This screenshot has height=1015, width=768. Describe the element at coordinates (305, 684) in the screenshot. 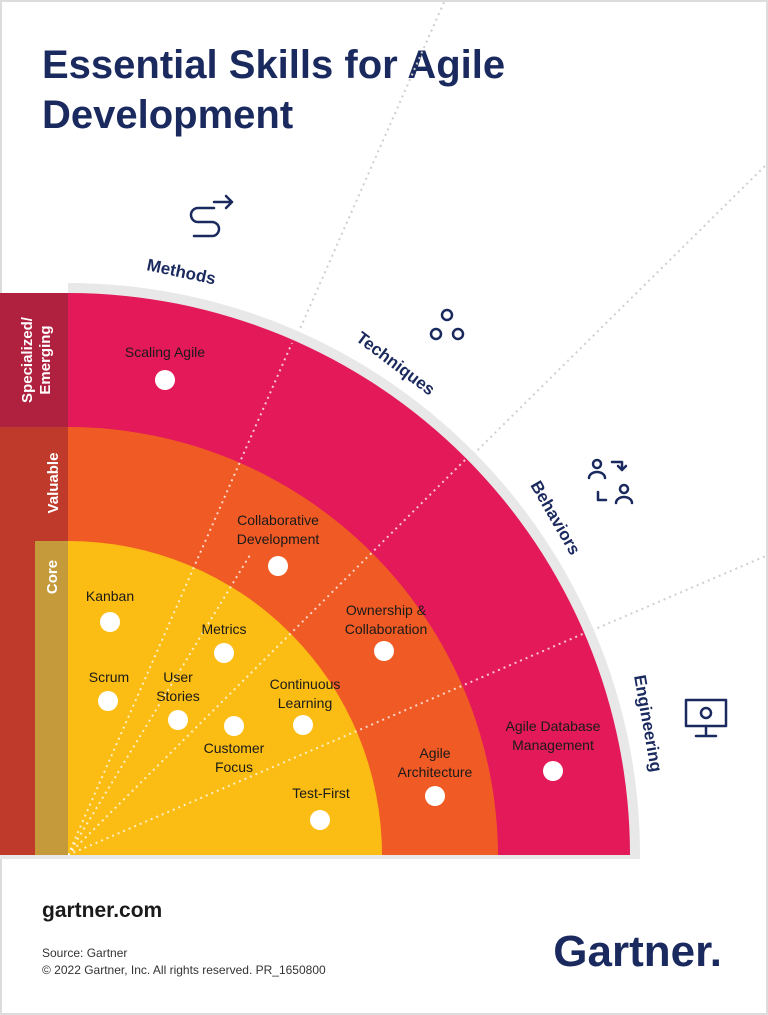

I see `skill-label: Continuous` at that location.